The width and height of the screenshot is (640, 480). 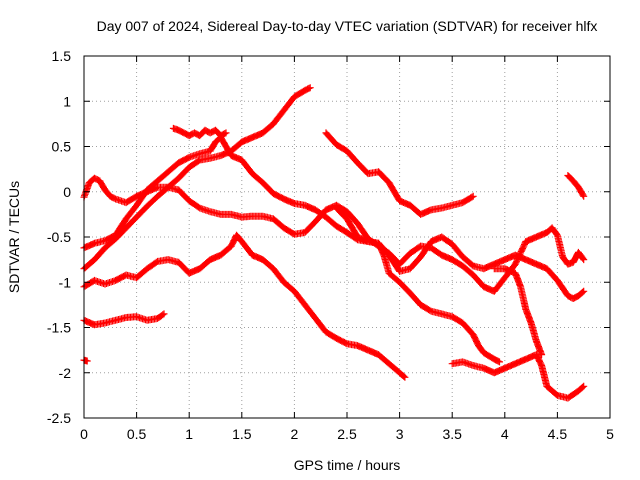 What do you see at coordinates (59, 418) in the screenshot?
I see `y-tick-label: -2.5` at bounding box center [59, 418].